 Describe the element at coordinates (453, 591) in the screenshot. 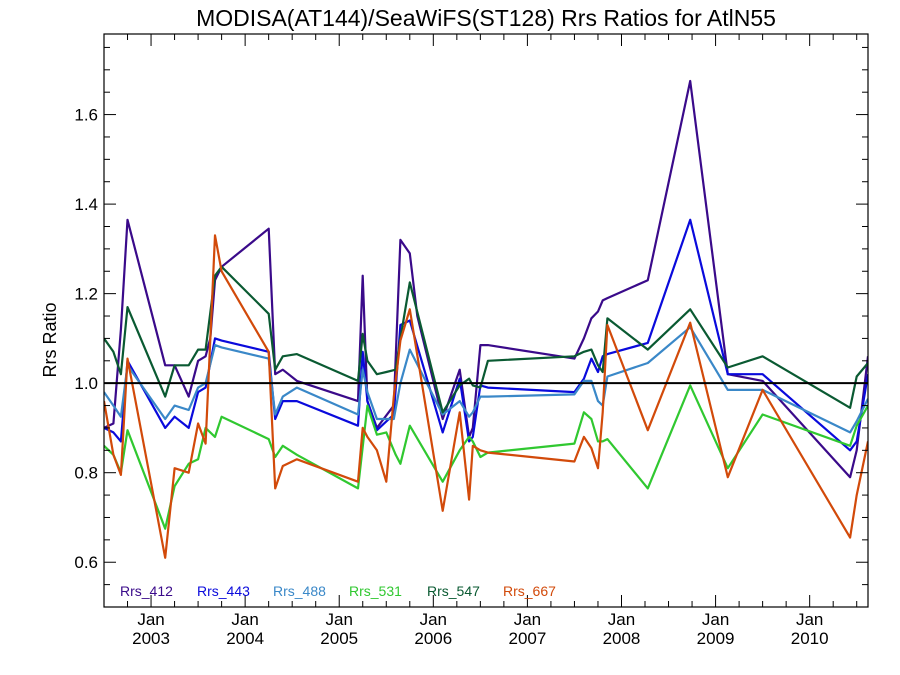

I see `legend-label-rrs-547: Rrs_547` at that location.